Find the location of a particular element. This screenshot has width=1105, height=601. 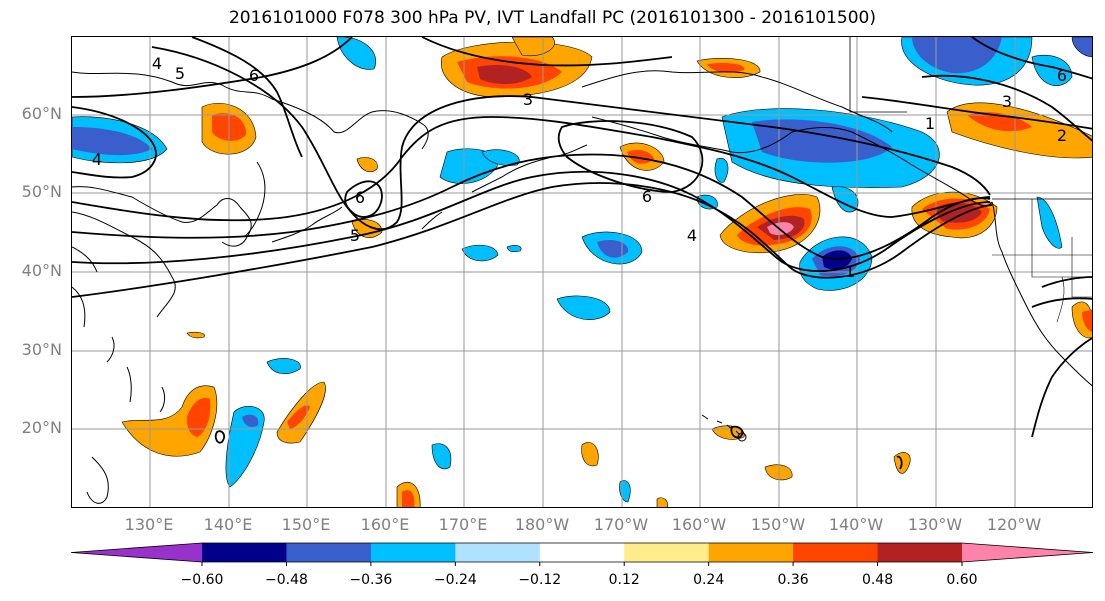

colorbar-outline is located at coordinates (582, 552).